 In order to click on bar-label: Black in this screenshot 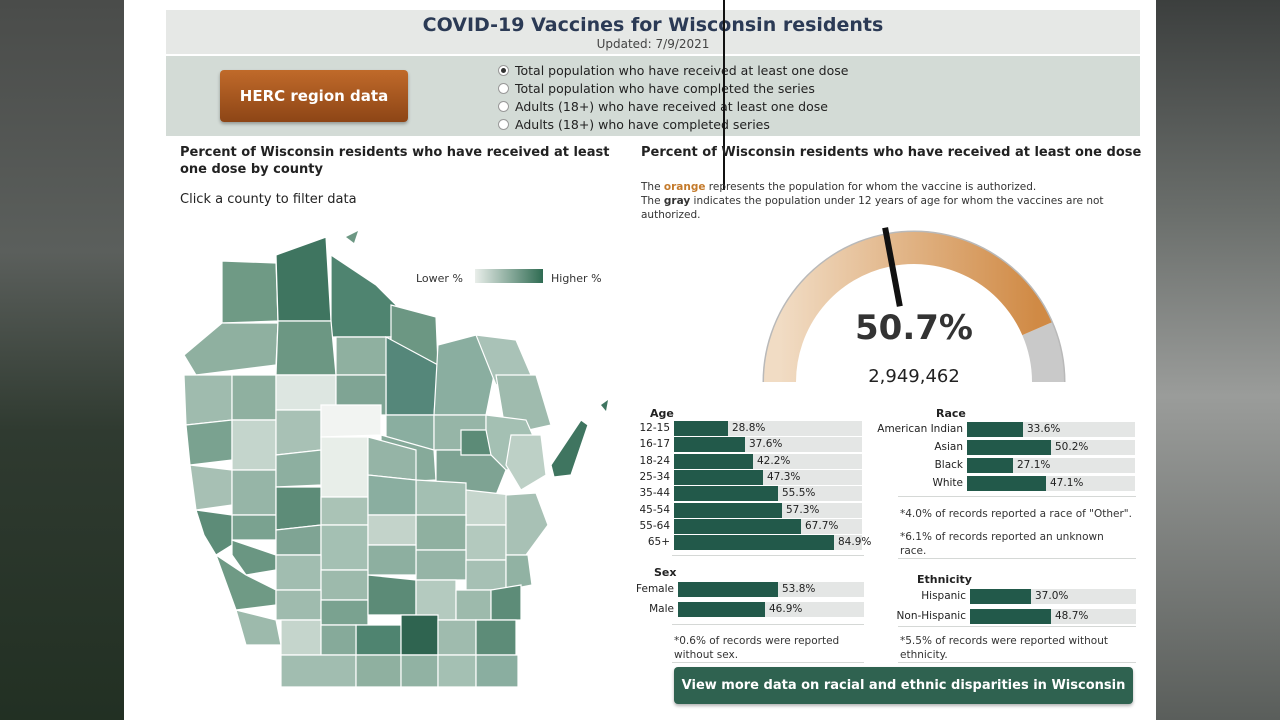, I will do `click(948, 465)`.